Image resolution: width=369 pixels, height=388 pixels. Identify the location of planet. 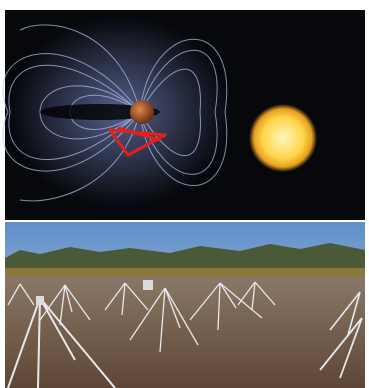
(142, 112).